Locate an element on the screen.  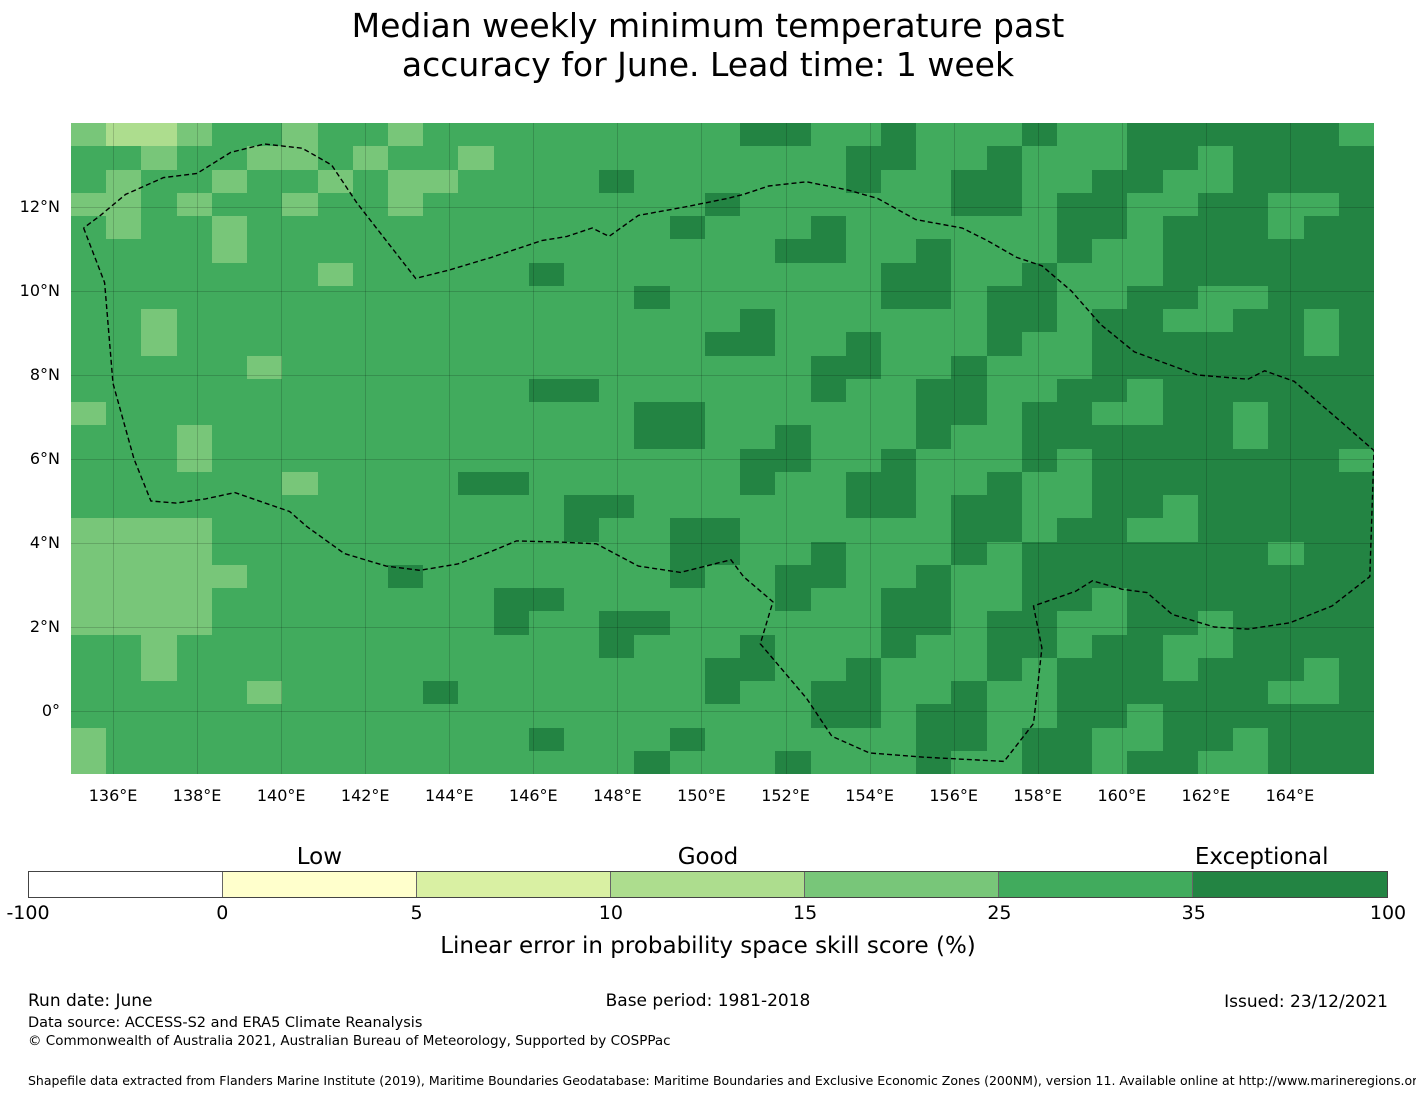
latitude-tick: 8°N is located at coordinates (44, 374).